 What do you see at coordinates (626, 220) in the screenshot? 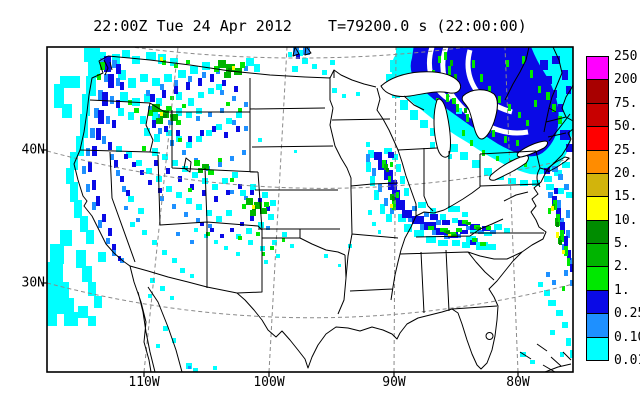
I see `legend-value-label: 10.` at bounding box center [626, 220].